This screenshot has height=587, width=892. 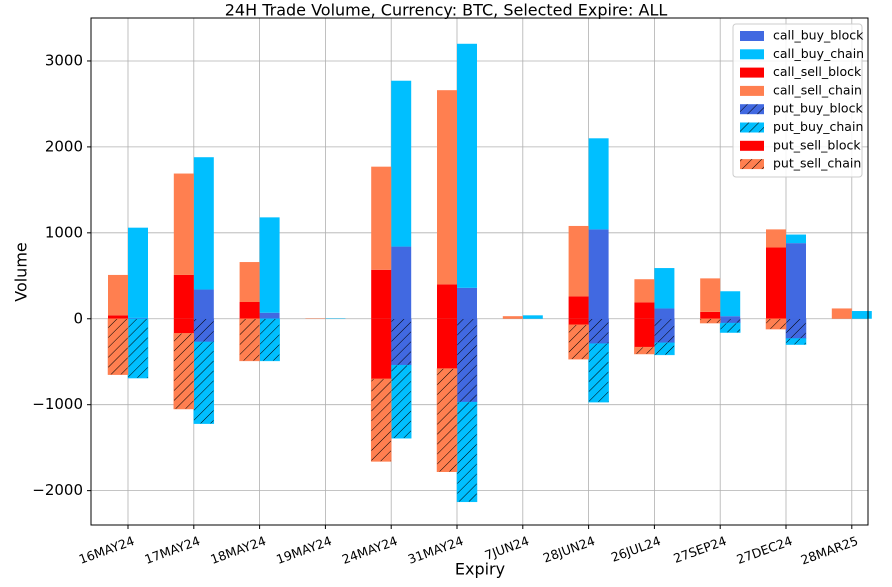 What do you see at coordinates (507, 548) in the screenshot?
I see `x-tick-label: 7JUN24` at bounding box center [507, 548].